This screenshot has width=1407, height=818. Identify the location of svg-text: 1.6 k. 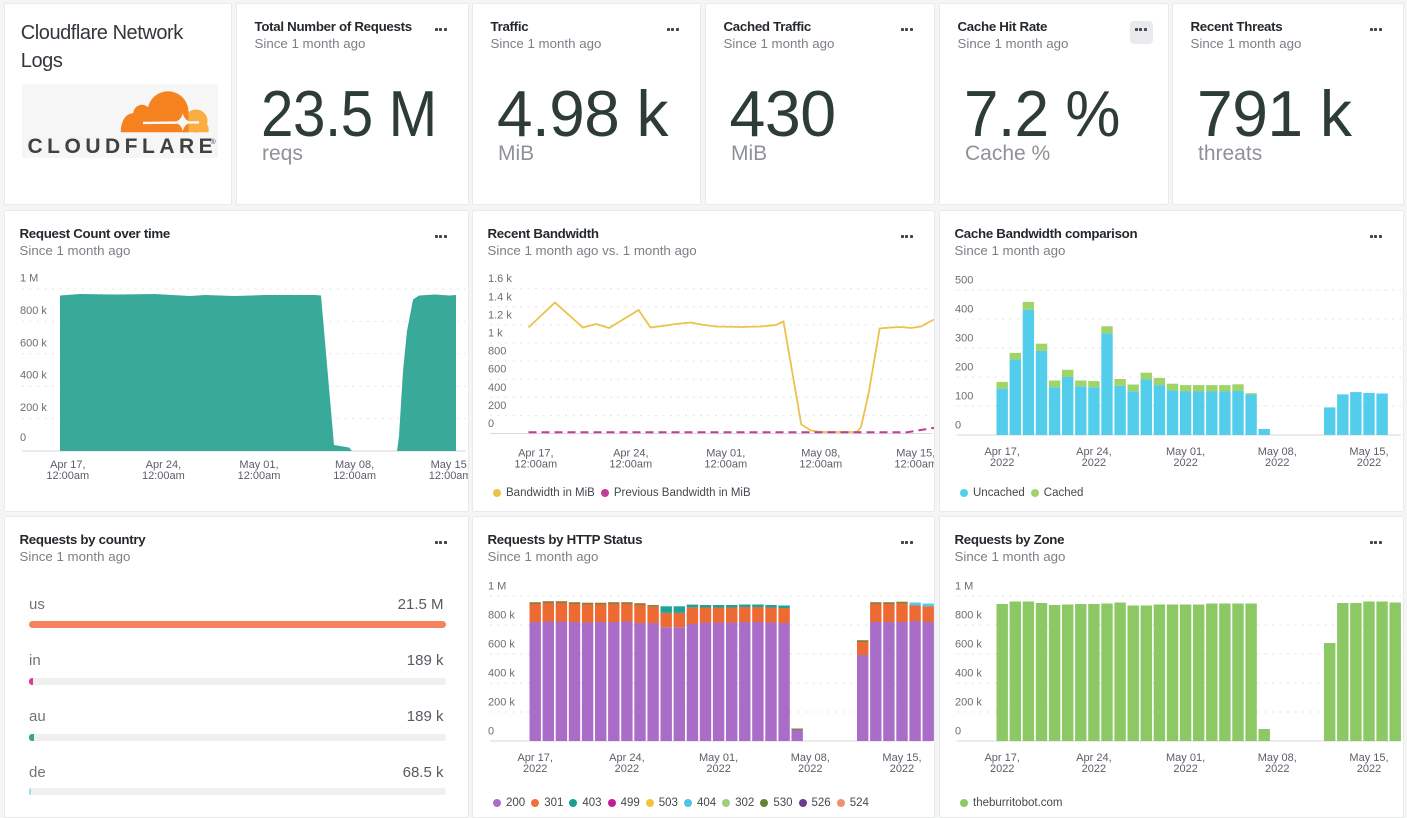
(500, 279).